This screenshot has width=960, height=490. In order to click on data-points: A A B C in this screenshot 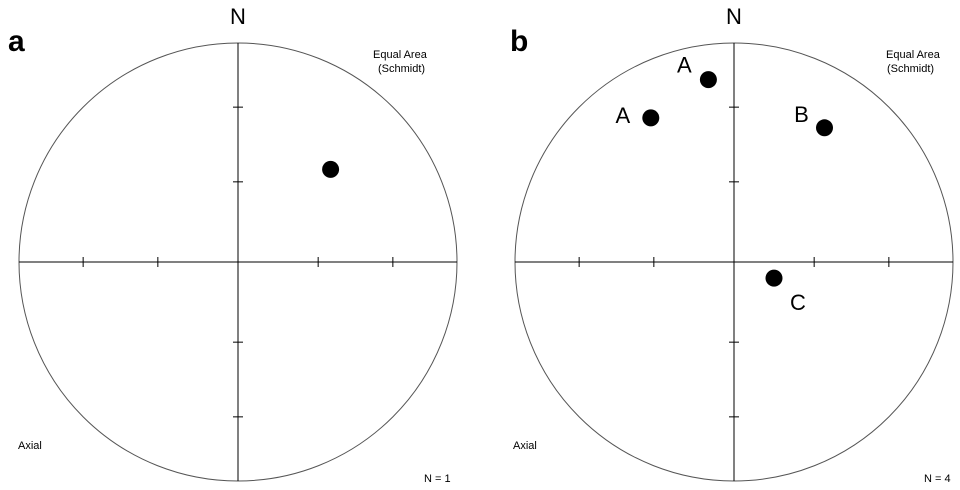, I will do `click(724, 184)`.